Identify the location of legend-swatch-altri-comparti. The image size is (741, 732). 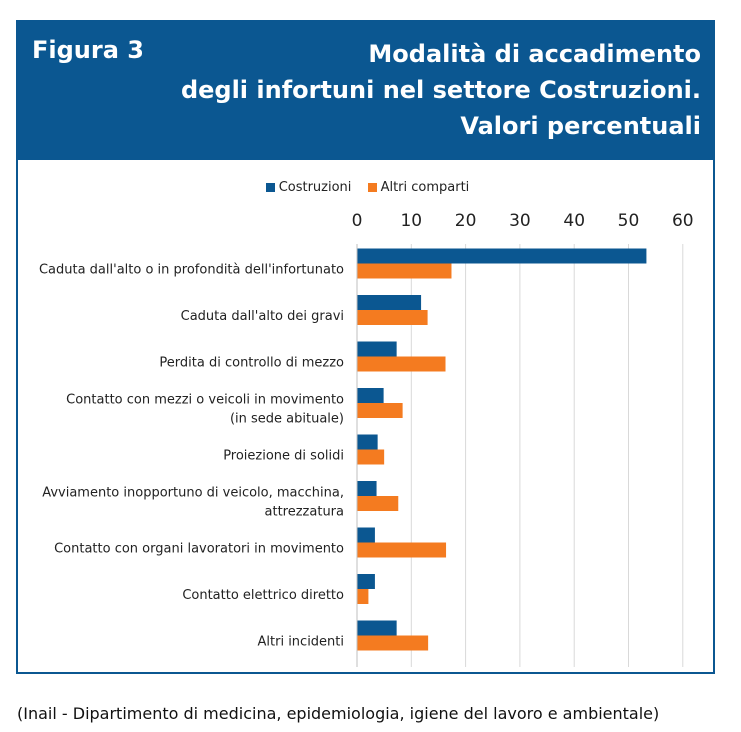
(372, 187).